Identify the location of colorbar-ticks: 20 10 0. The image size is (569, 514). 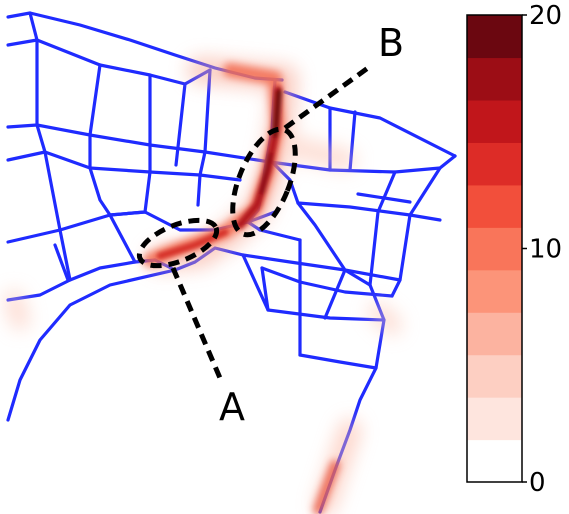
(542, 249).